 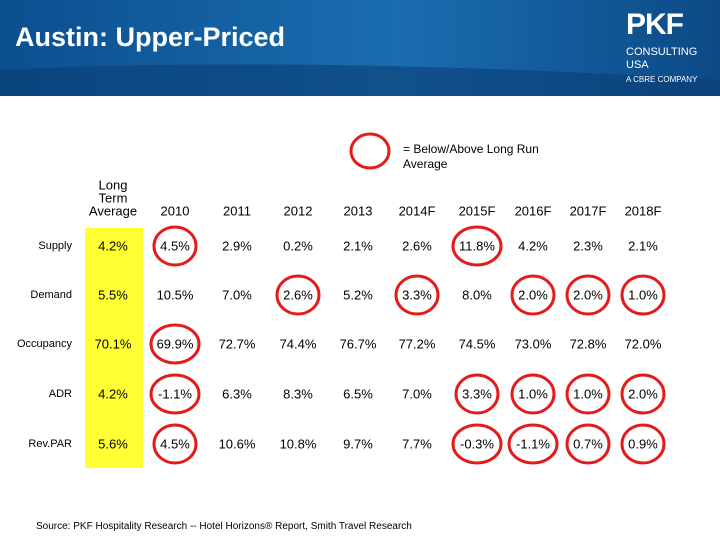 What do you see at coordinates (358, 344) in the screenshot?
I see `cell-value: 76.7%` at bounding box center [358, 344].